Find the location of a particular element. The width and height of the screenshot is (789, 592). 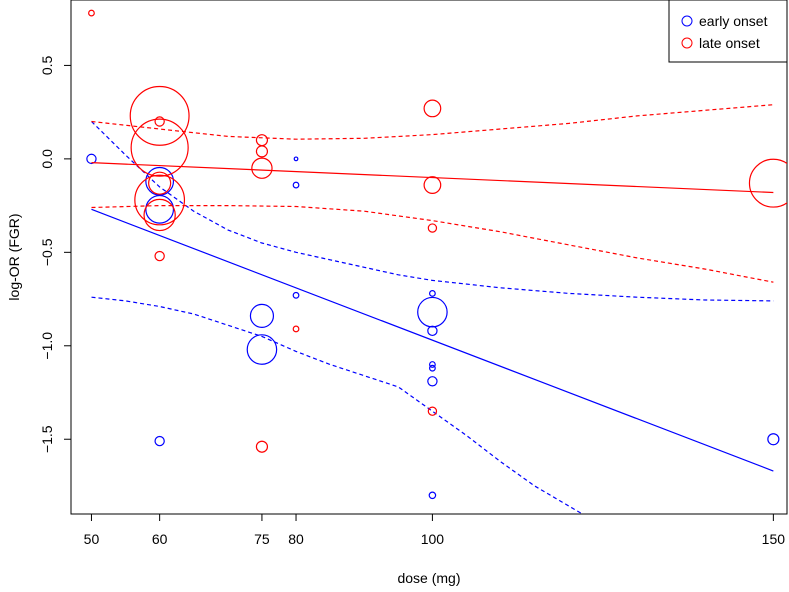

x-tick-label: 150 is located at coordinates (774, 539).